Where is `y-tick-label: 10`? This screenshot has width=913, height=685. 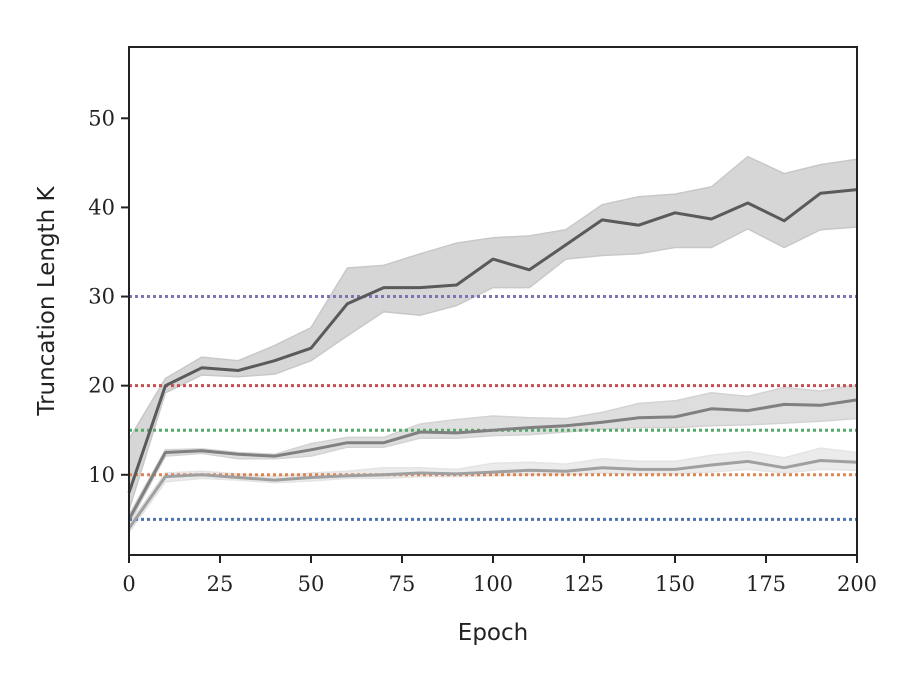 y-tick-label: 10 is located at coordinates (101, 475).